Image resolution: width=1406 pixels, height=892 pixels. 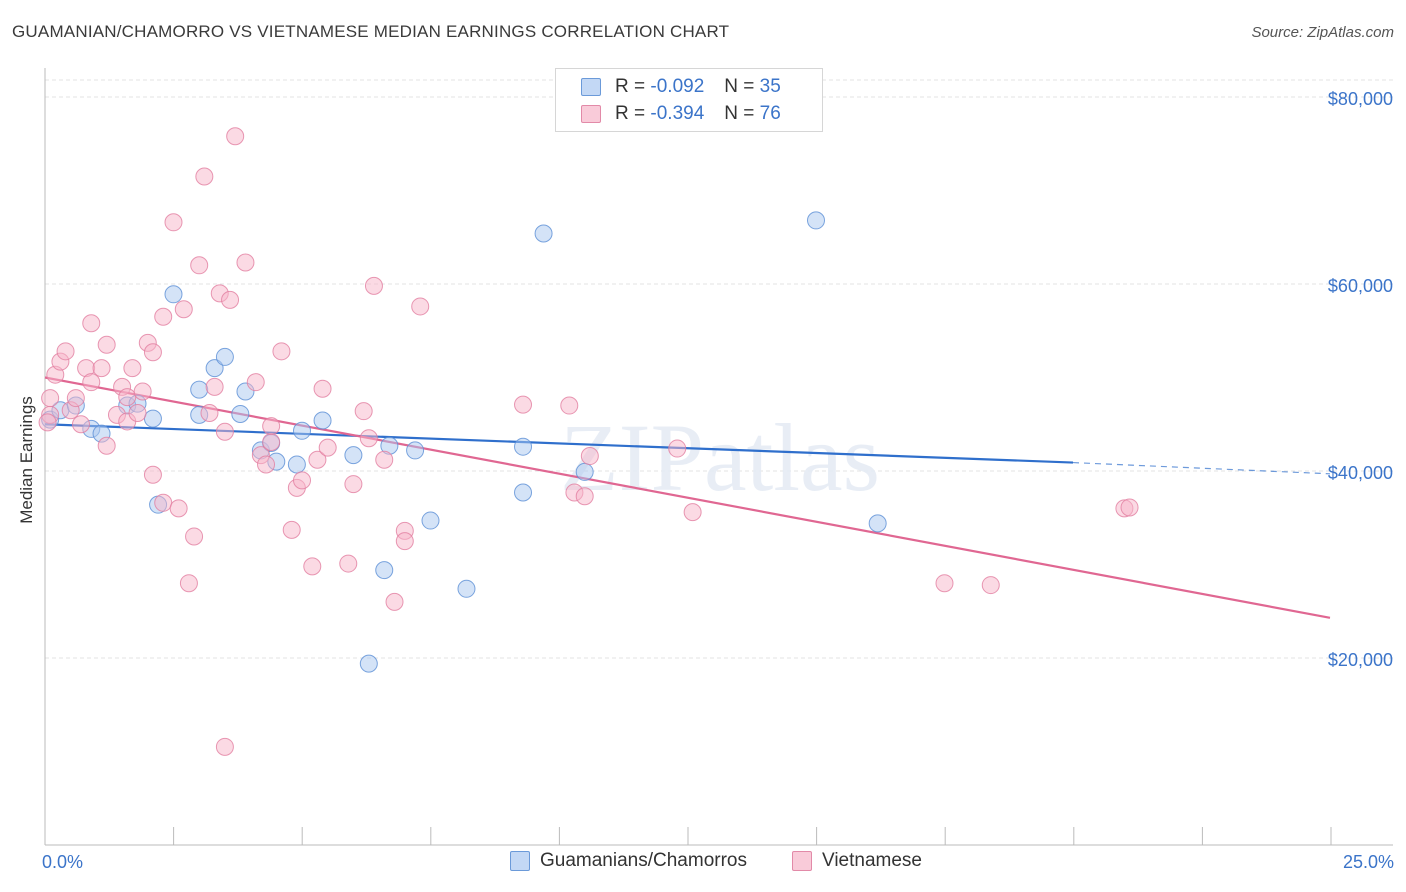 I want to click on trend-line-guamanian, so click(x=559, y=443).